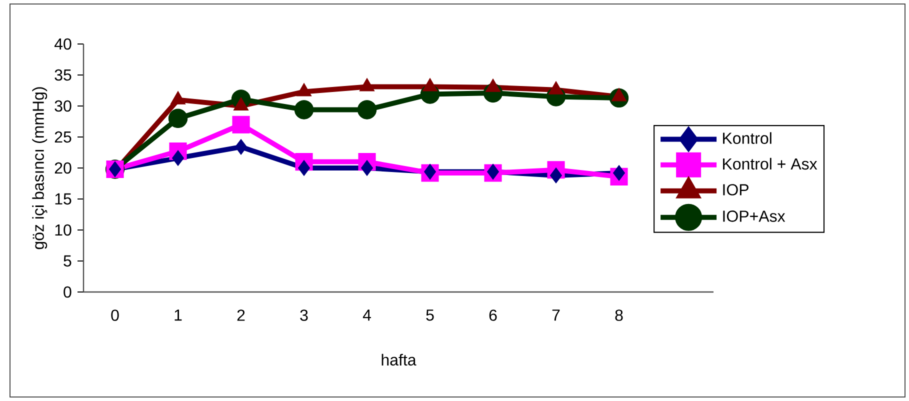  Describe the element at coordinates (399, 360) in the screenshot. I see `x-axis-title: hafta` at that location.